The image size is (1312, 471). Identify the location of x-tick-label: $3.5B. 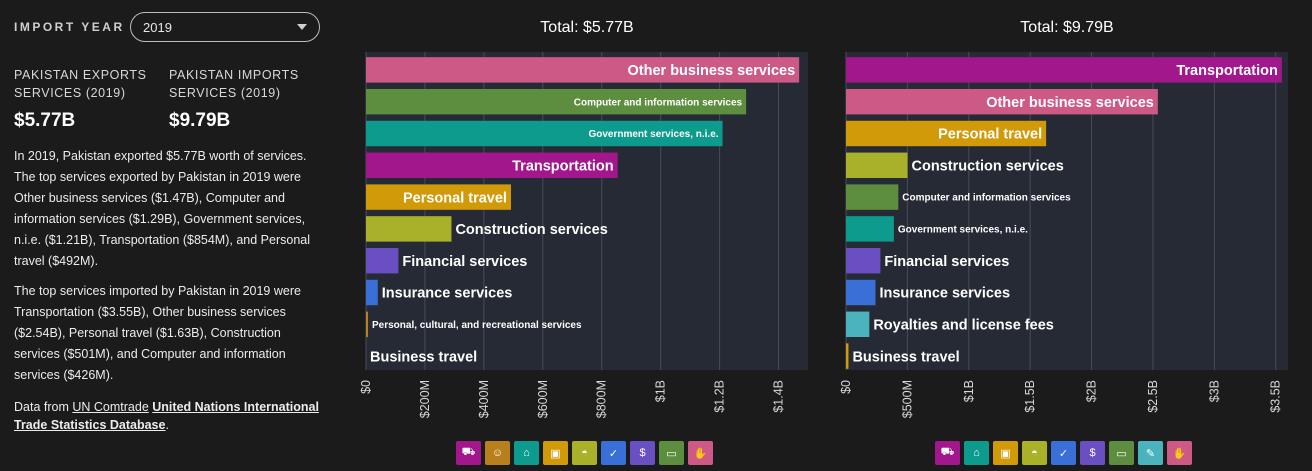
(1276, 396).